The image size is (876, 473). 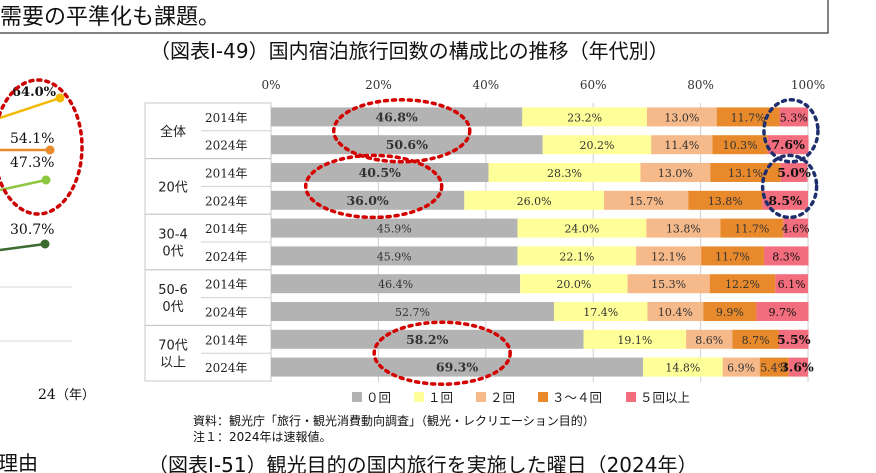 I want to click on note-1: 注１：2024年は速報値。, so click(x=262, y=436).